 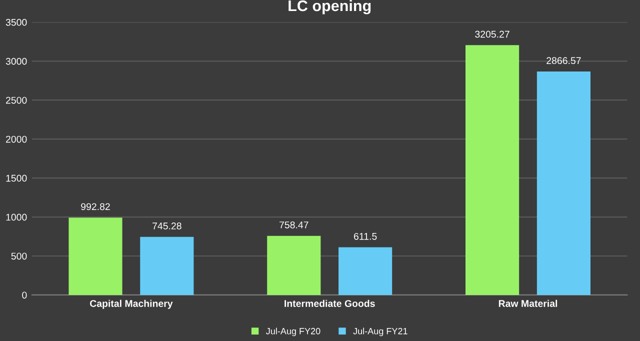 I want to click on data-label: 758.47, so click(x=294, y=224).